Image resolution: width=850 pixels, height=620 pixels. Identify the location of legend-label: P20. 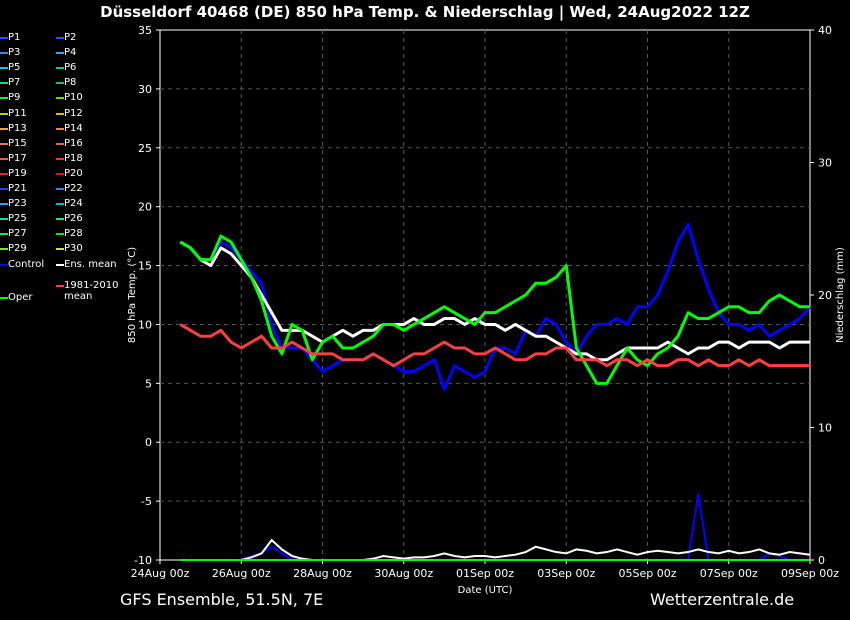
(73, 173).